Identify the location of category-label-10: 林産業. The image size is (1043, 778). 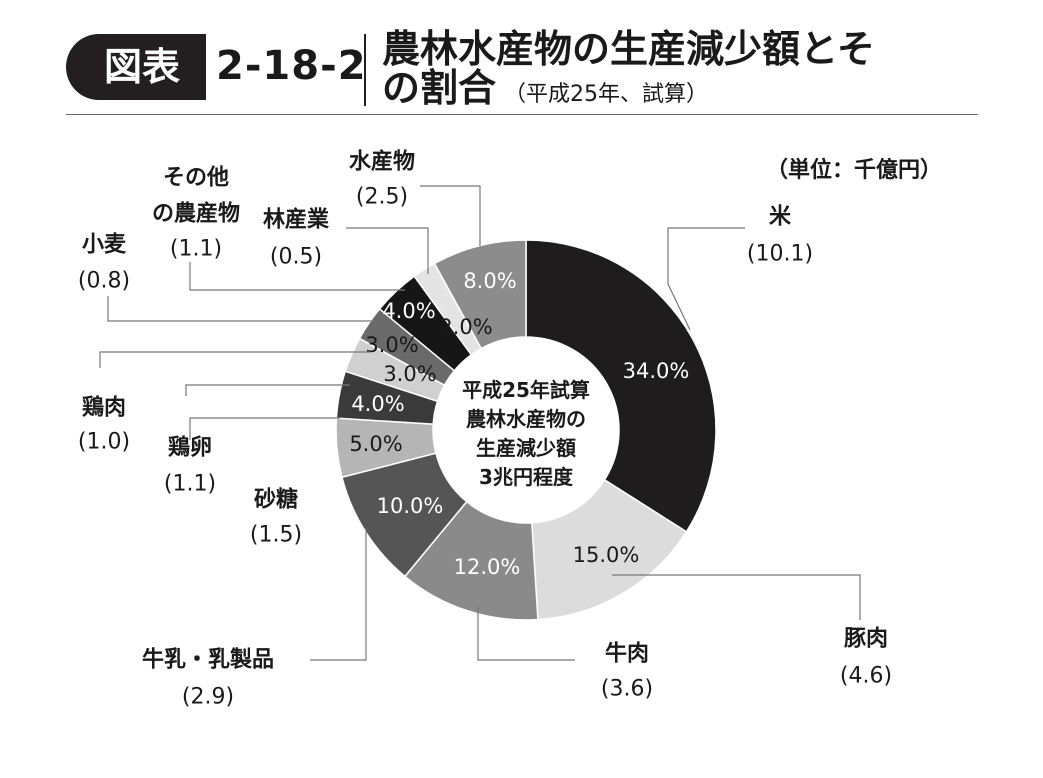
(296, 220).